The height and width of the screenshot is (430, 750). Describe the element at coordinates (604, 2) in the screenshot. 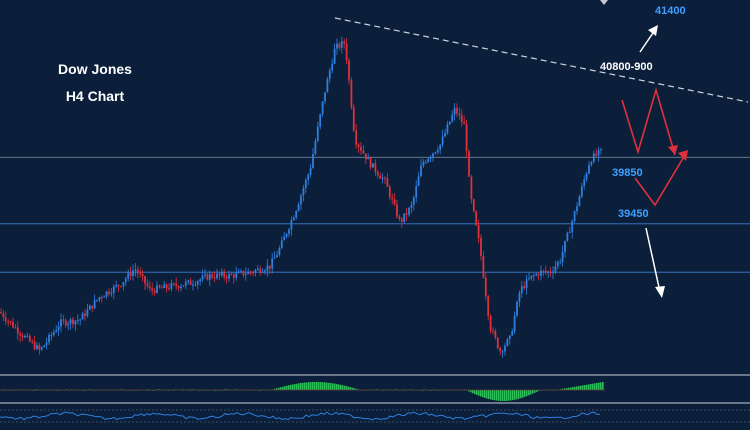

I see `scroll-marker` at that location.